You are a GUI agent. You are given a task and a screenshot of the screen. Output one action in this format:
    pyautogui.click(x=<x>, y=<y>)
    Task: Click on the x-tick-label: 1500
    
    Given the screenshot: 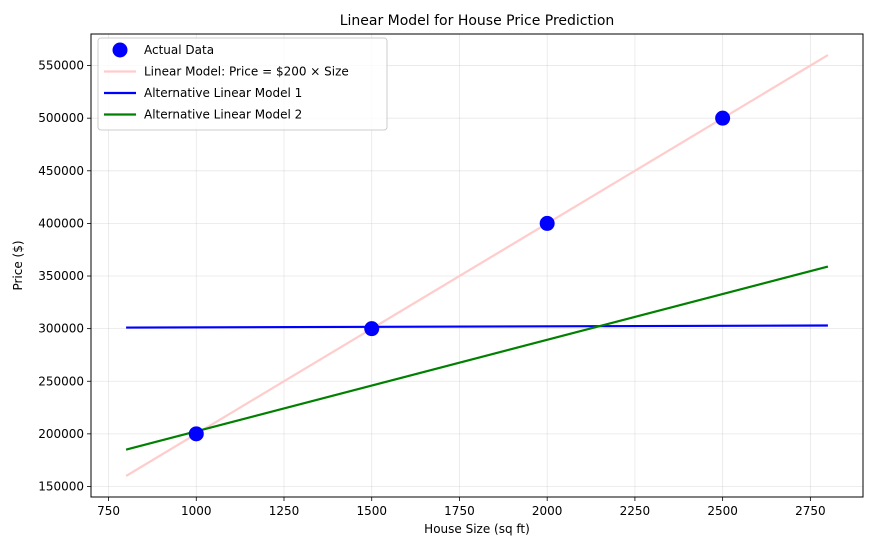 What is the action you would take?
    pyautogui.click(x=371, y=511)
    